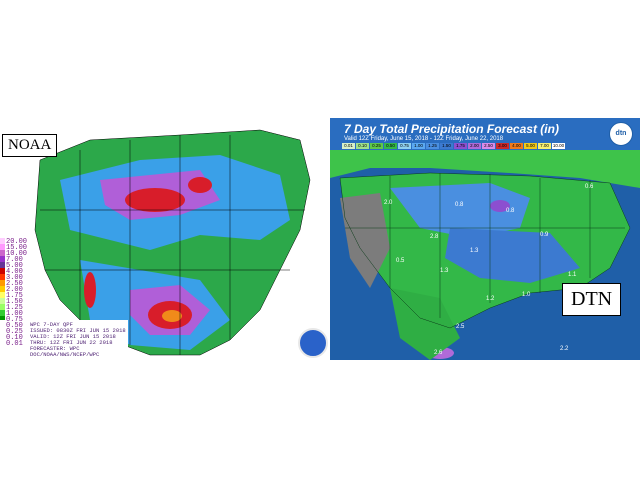 The image size is (640, 480). I want to click on legend-value: 20.00, so click(17, 242).